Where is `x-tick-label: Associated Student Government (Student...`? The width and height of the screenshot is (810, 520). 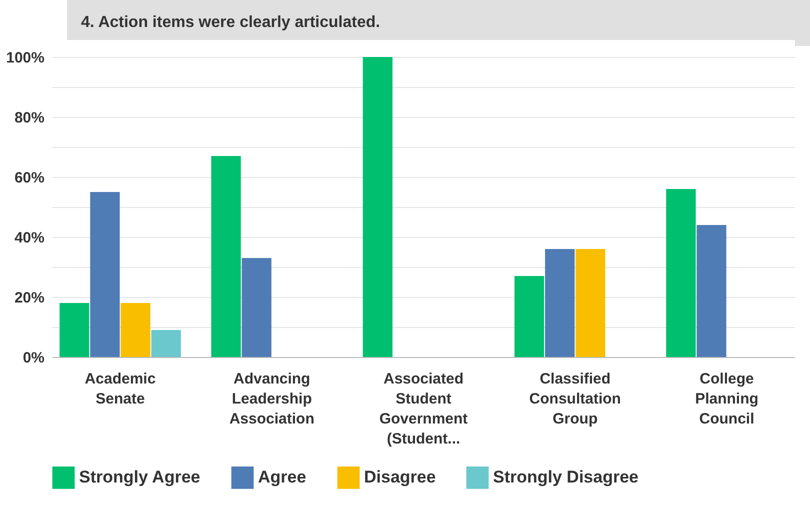 x-tick-label: Associated Student Government (Student... is located at coordinates (423, 409).